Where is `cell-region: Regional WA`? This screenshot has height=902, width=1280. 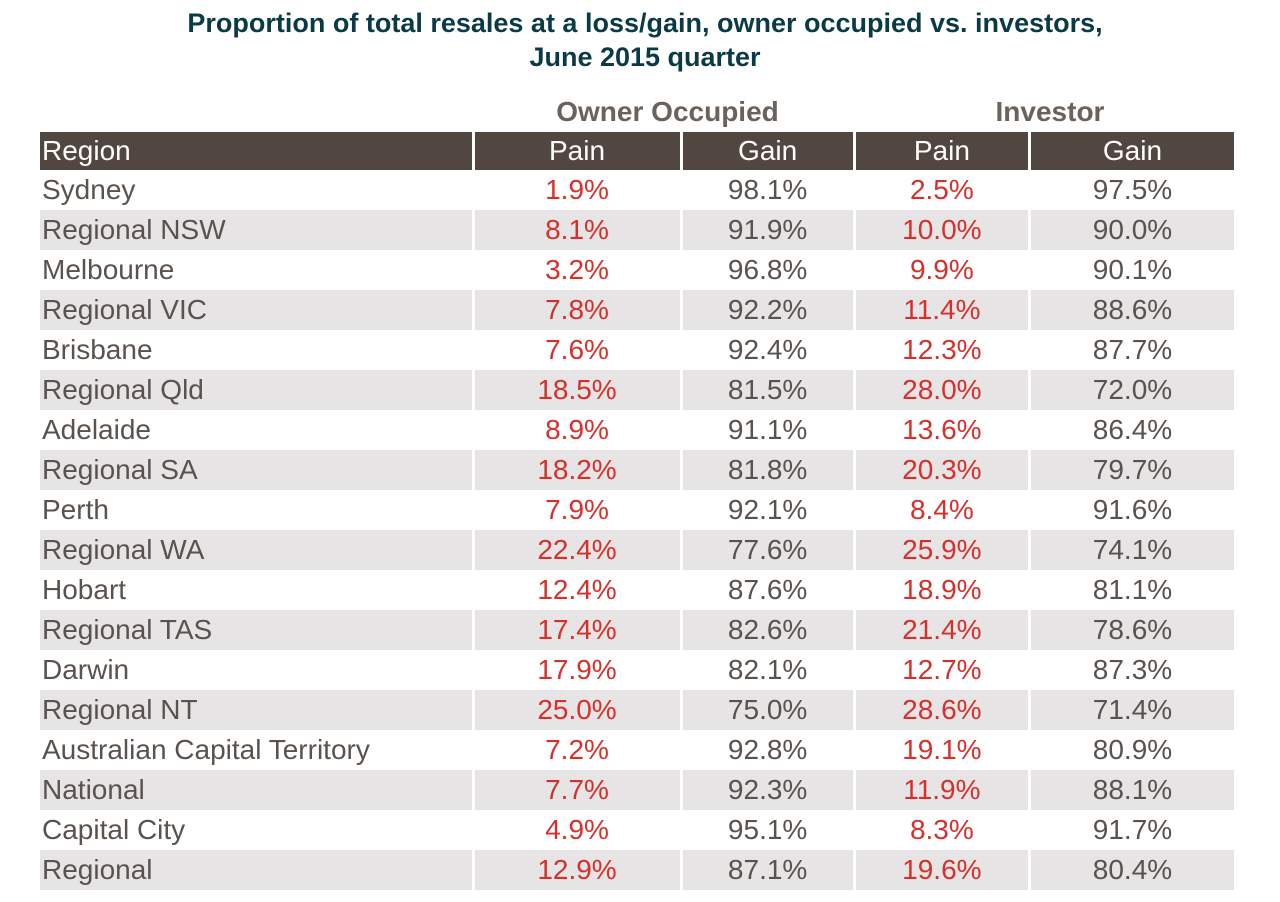
cell-region: Regional WA is located at coordinates (256, 550).